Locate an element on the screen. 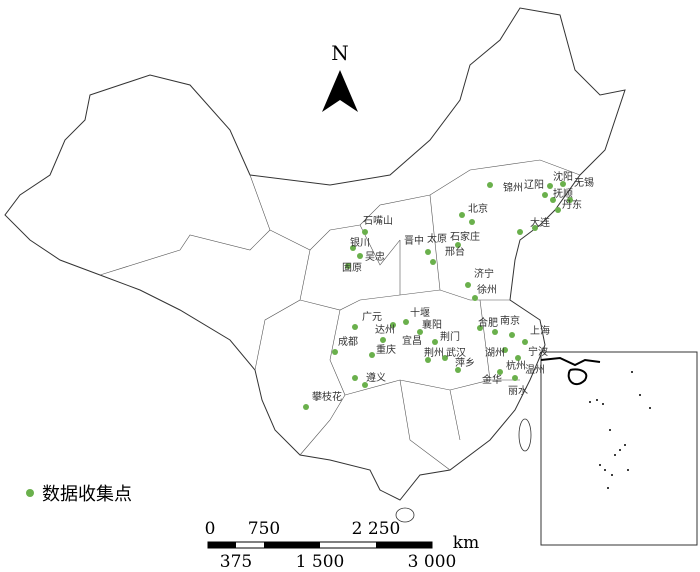  city-label: 大连 is located at coordinates (540, 222).